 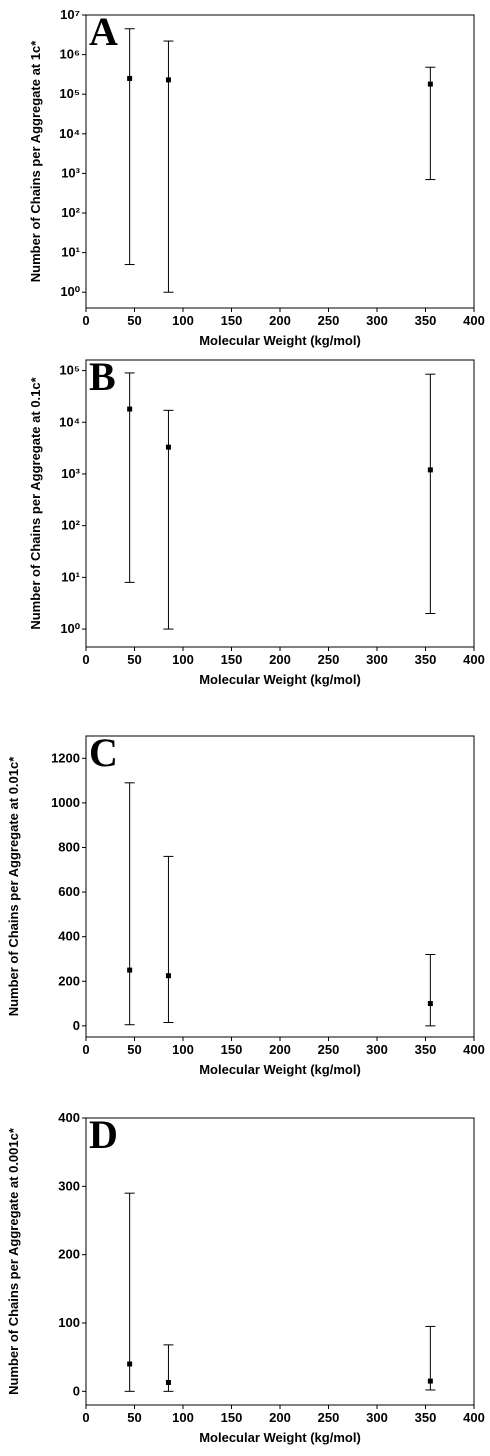 What do you see at coordinates (13, 886) in the screenshot?
I see `y-axis-label: Number of Chains per Aggregate at 0.01c*` at bounding box center [13, 886].